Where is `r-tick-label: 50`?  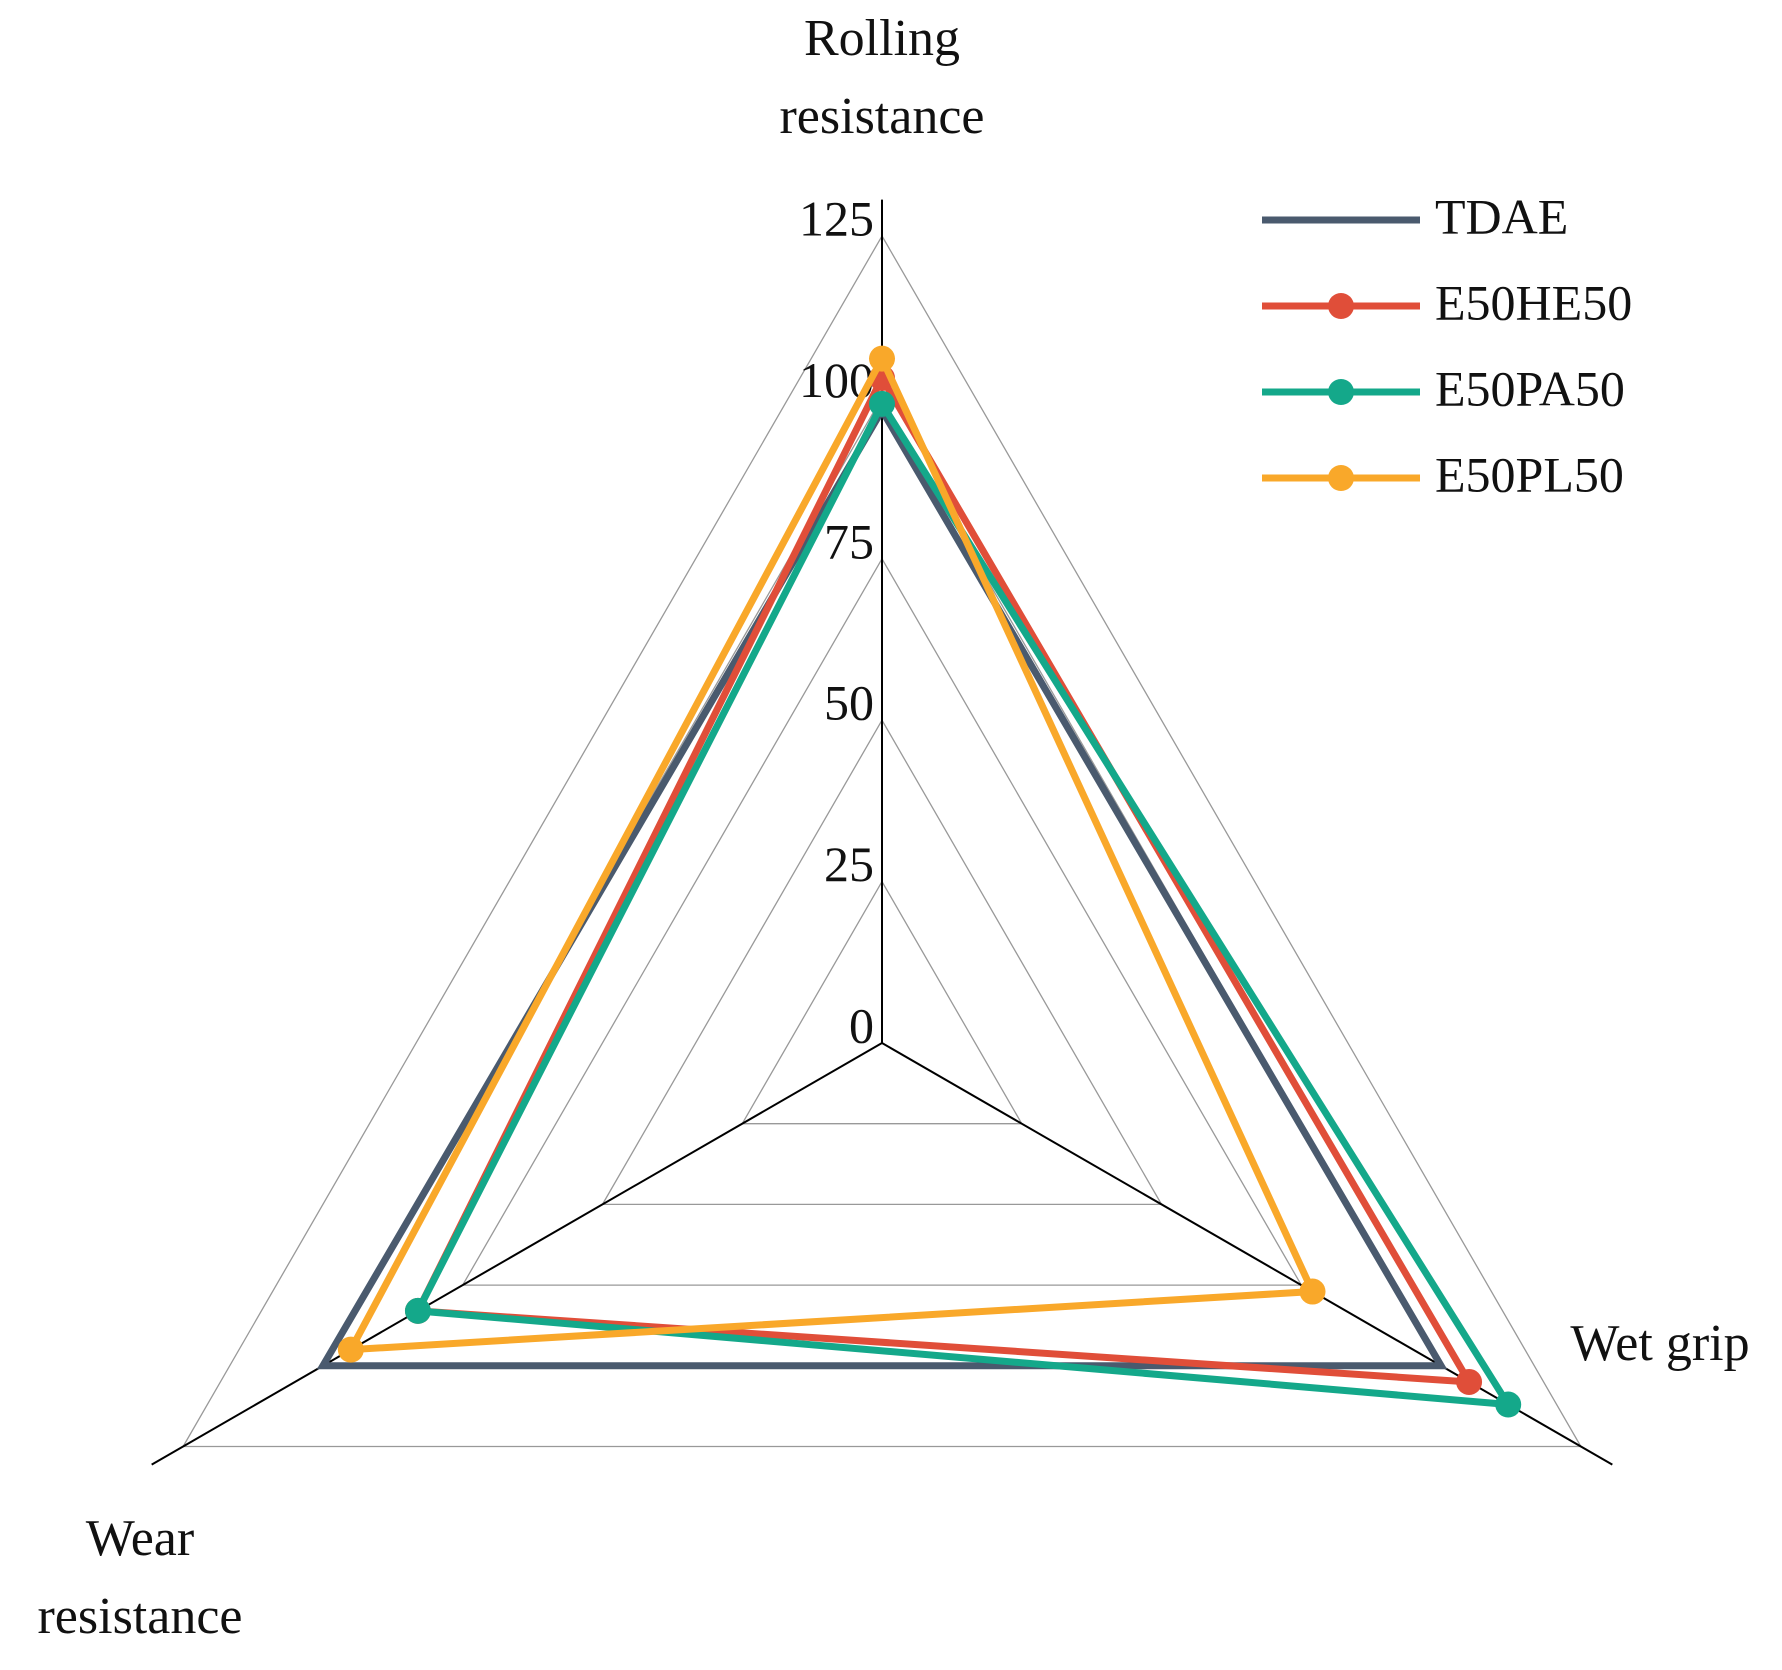 r-tick-label: 50 is located at coordinates (849, 703).